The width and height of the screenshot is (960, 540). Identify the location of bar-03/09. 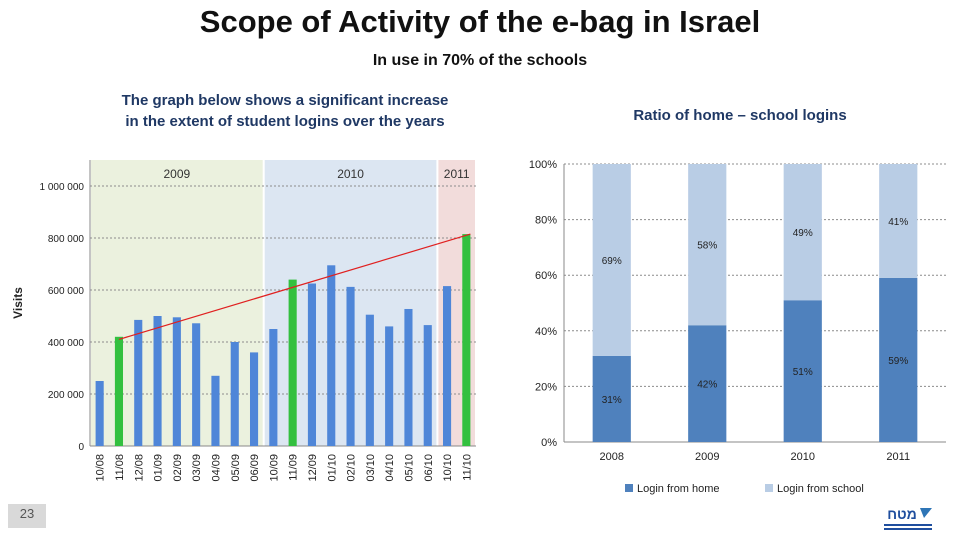
(196, 384).